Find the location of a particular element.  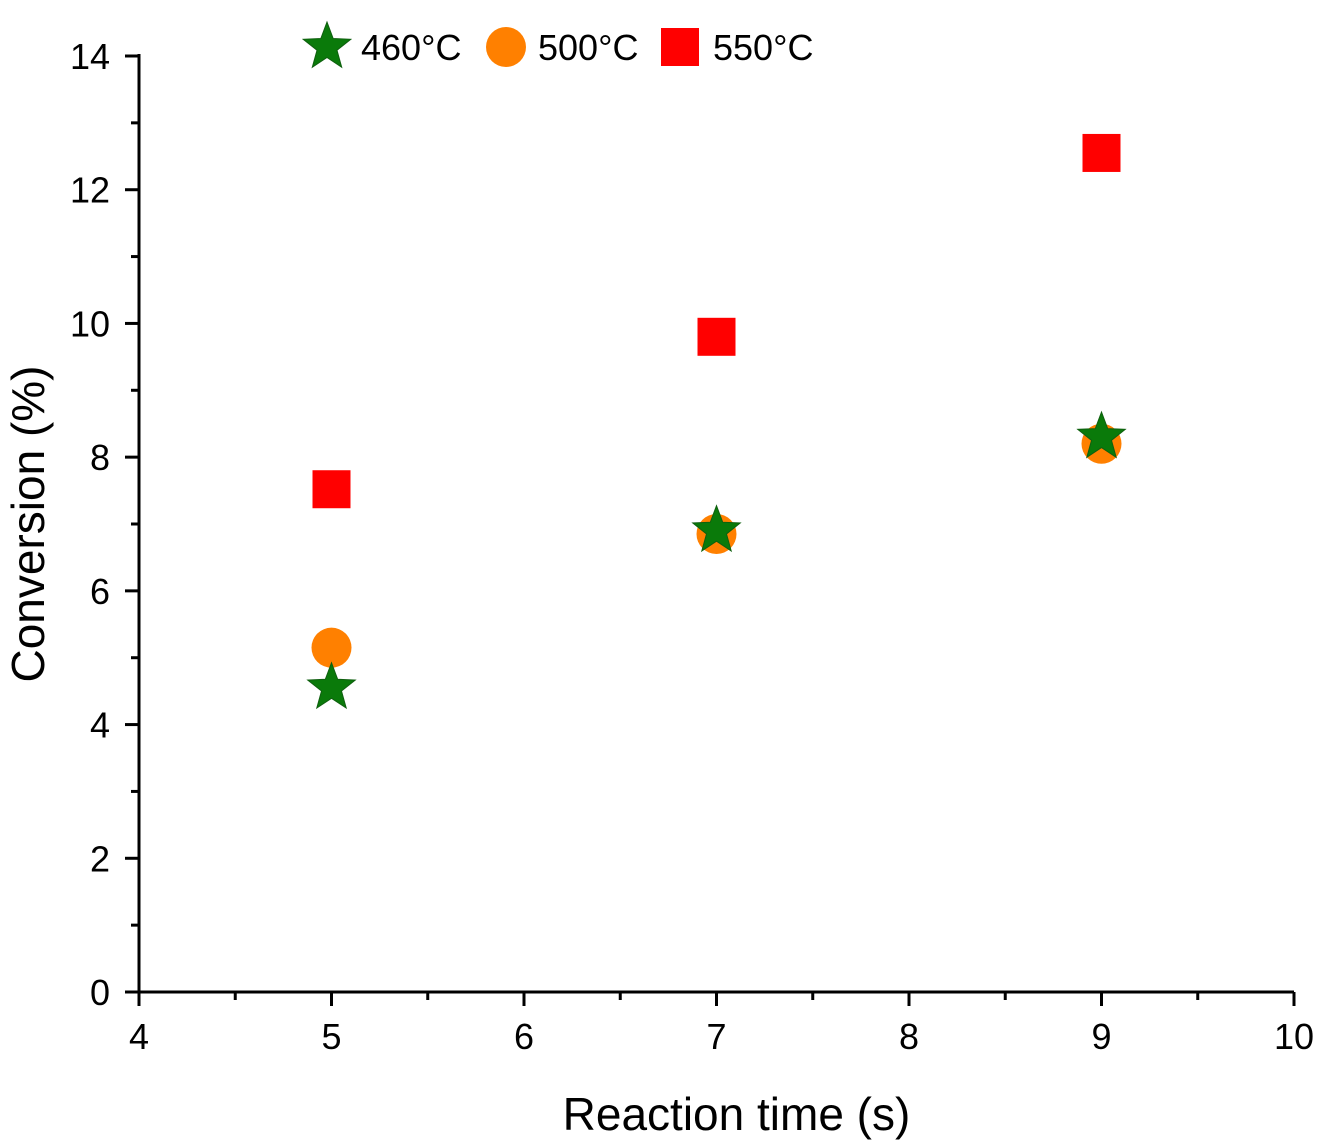

y-tick-label: 10 is located at coordinates (90, 323).